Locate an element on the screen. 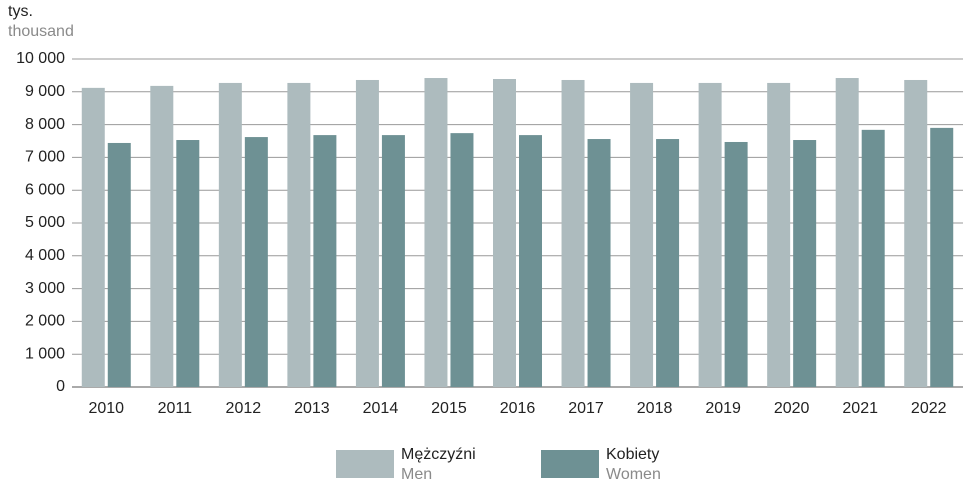 The height and width of the screenshot is (485, 966). y-tick-label: 6 000 is located at coordinates (45, 189).